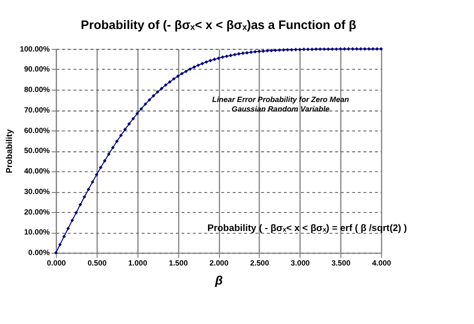 This screenshot has height=324, width=474. I want to click on y-tick-label: 90.00%, so click(37, 69).